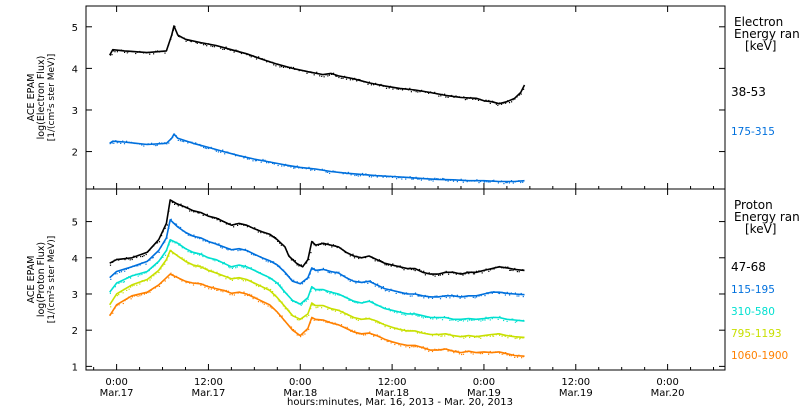 The width and height of the screenshot is (800, 410). What do you see at coordinates (31, 280) in the screenshot?
I see `proton-y-axis-label-line: ACE EPAM` at bounding box center [31, 280].